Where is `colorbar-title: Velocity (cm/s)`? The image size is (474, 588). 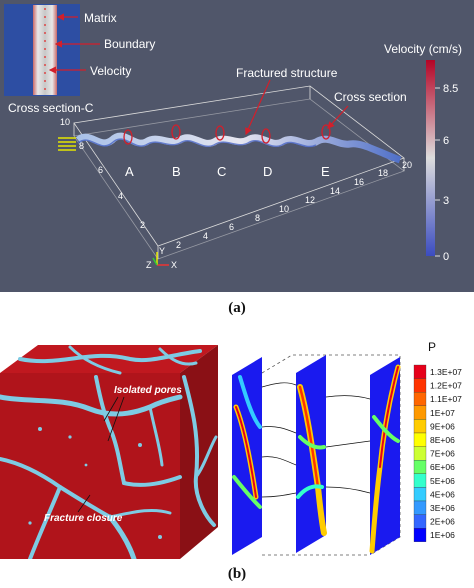 colorbar-title: Velocity (cm/s) is located at coordinates (423, 49).